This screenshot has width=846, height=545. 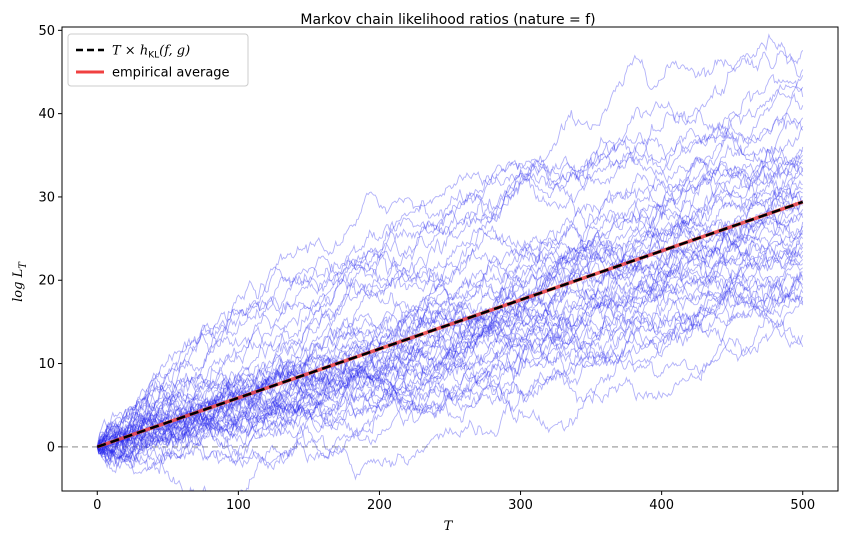 I want to click on legend: T × hKL(f, g) empirical average, so click(x=158, y=60).